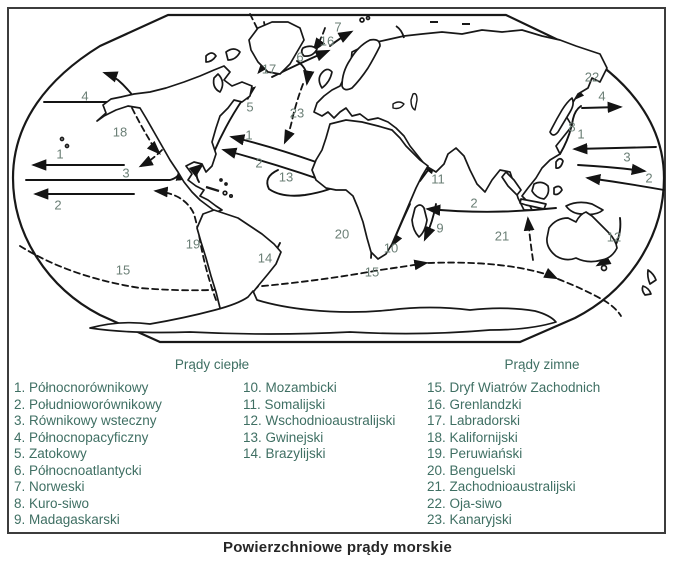 Image resolution: width=675 pixels, height=561 pixels. Describe the element at coordinates (85, 420) in the screenshot. I see `warm-current-item: 3. Równikowy wsteczny` at that location.